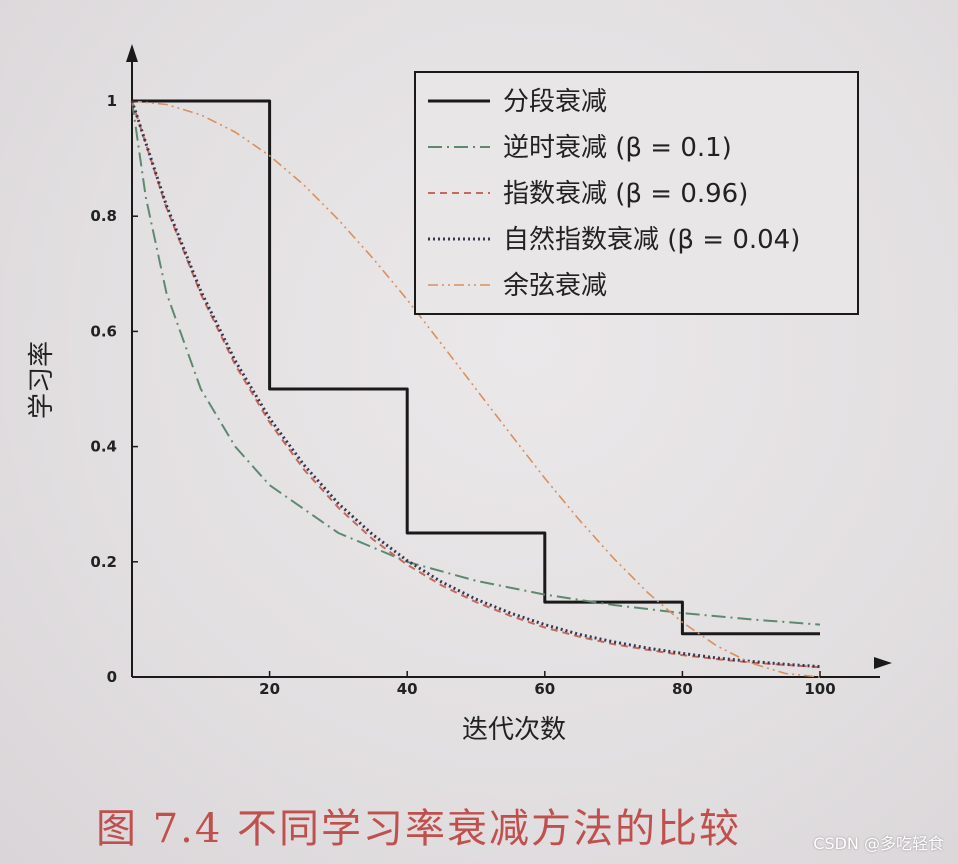 The image size is (958, 864). I want to click on y-axis-arrow, so click(132, 53).